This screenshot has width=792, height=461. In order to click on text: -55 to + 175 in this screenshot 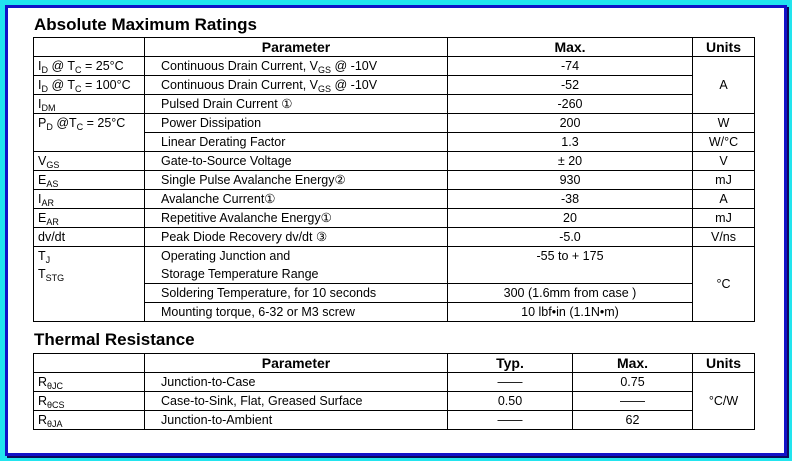, I will do `click(570, 256)`.